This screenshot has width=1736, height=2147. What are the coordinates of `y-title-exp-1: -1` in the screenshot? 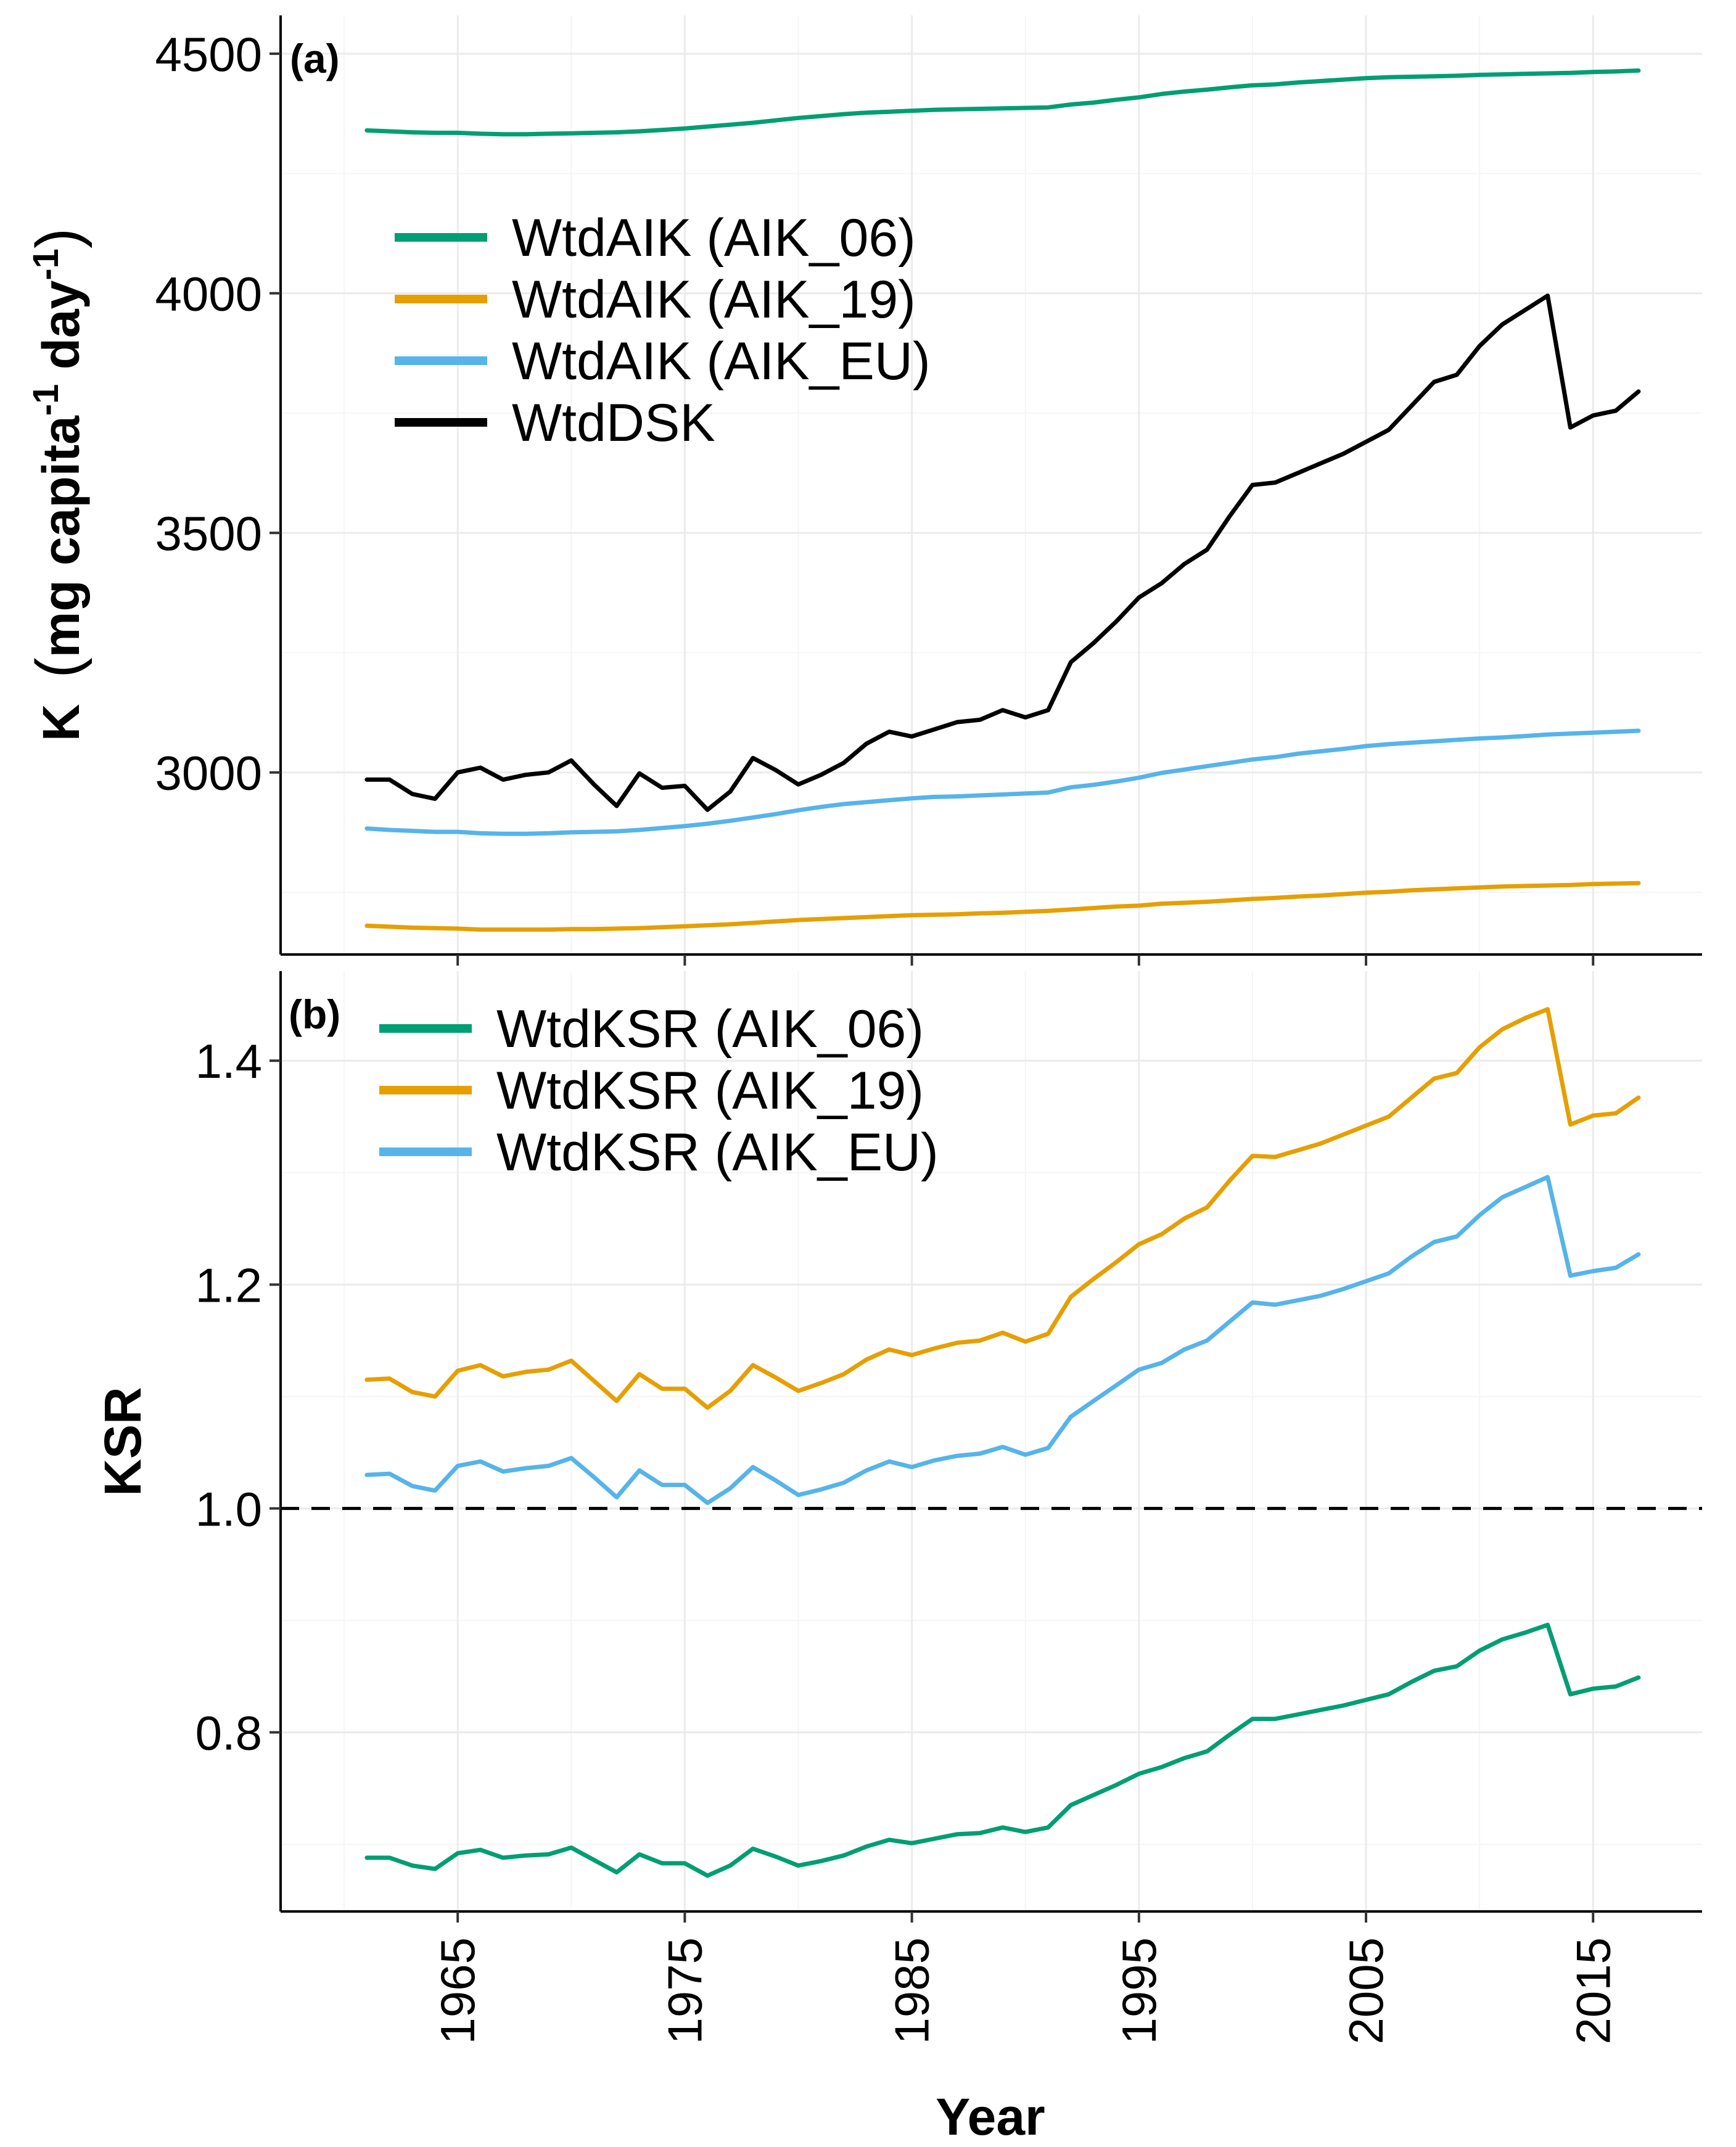 It's located at (46, 400).